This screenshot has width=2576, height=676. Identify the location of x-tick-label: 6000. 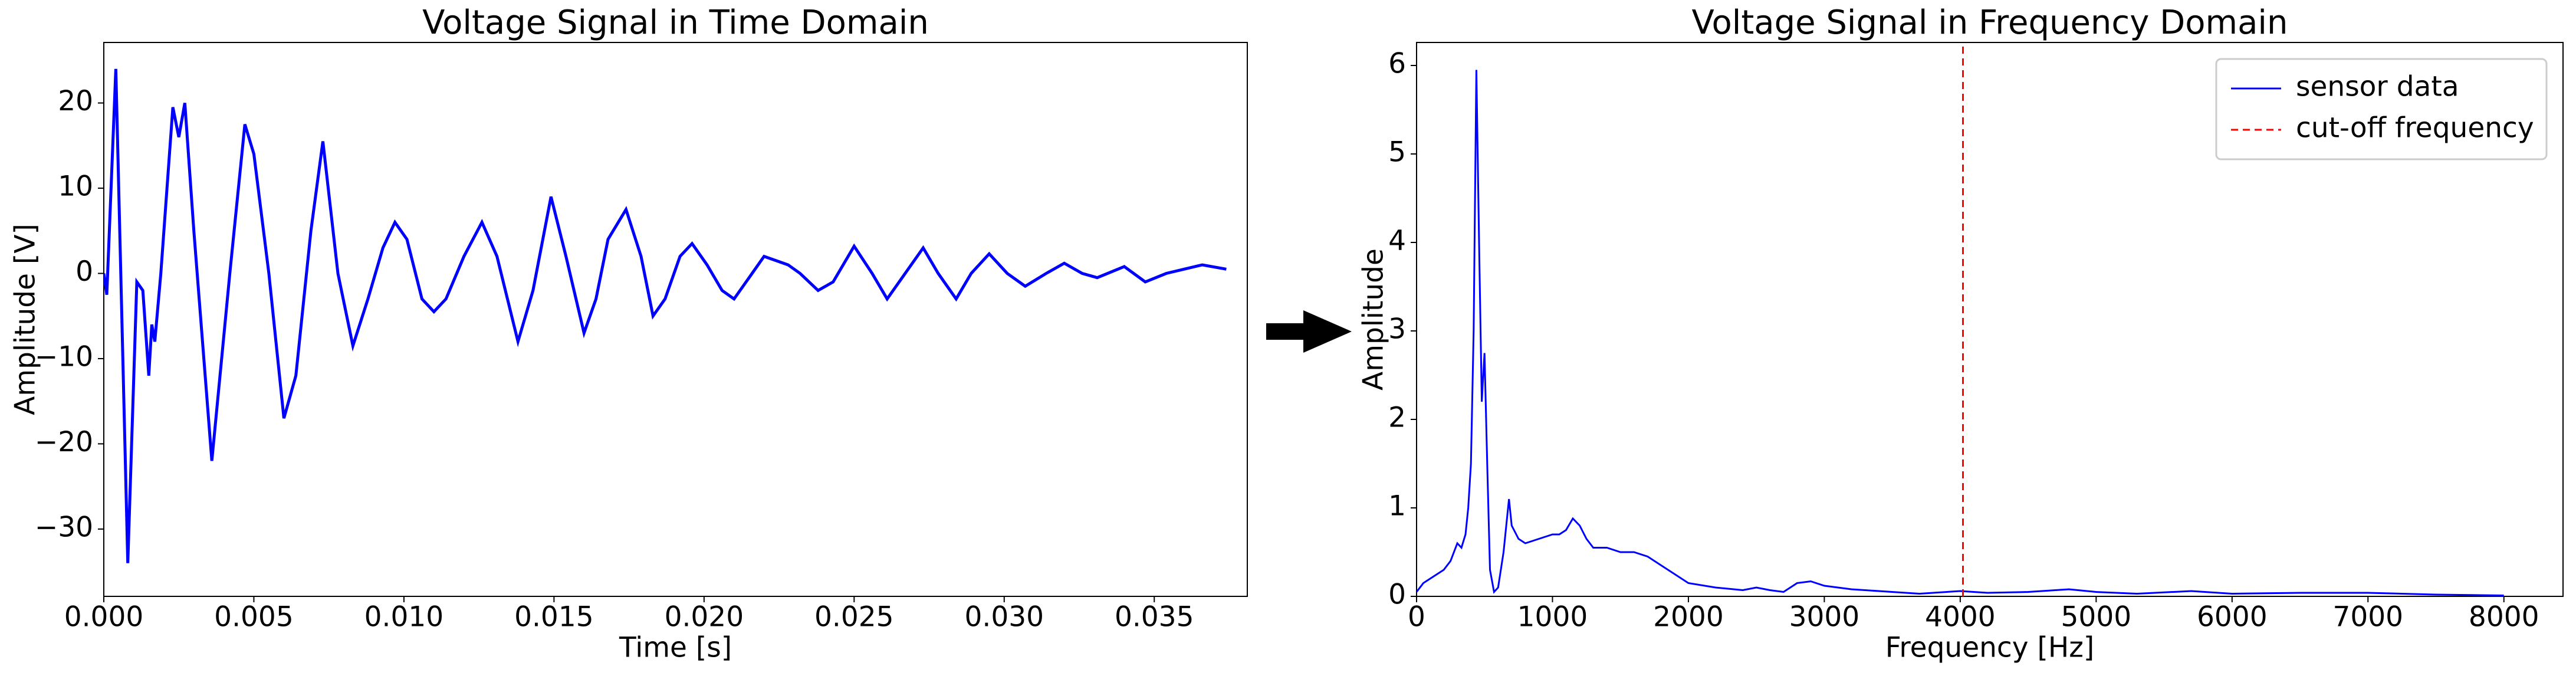
(2232, 617).